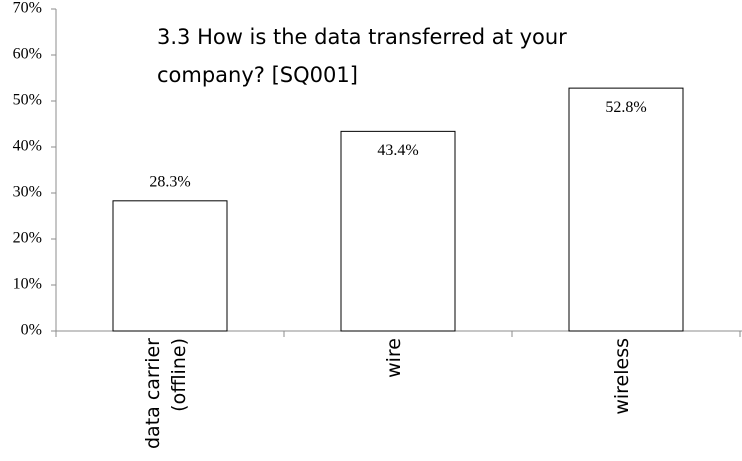 This screenshot has height=461, width=742. Describe the element at coordinates (622, 376) in the screenshot. I see `x-tick-label: wireless` at that location.